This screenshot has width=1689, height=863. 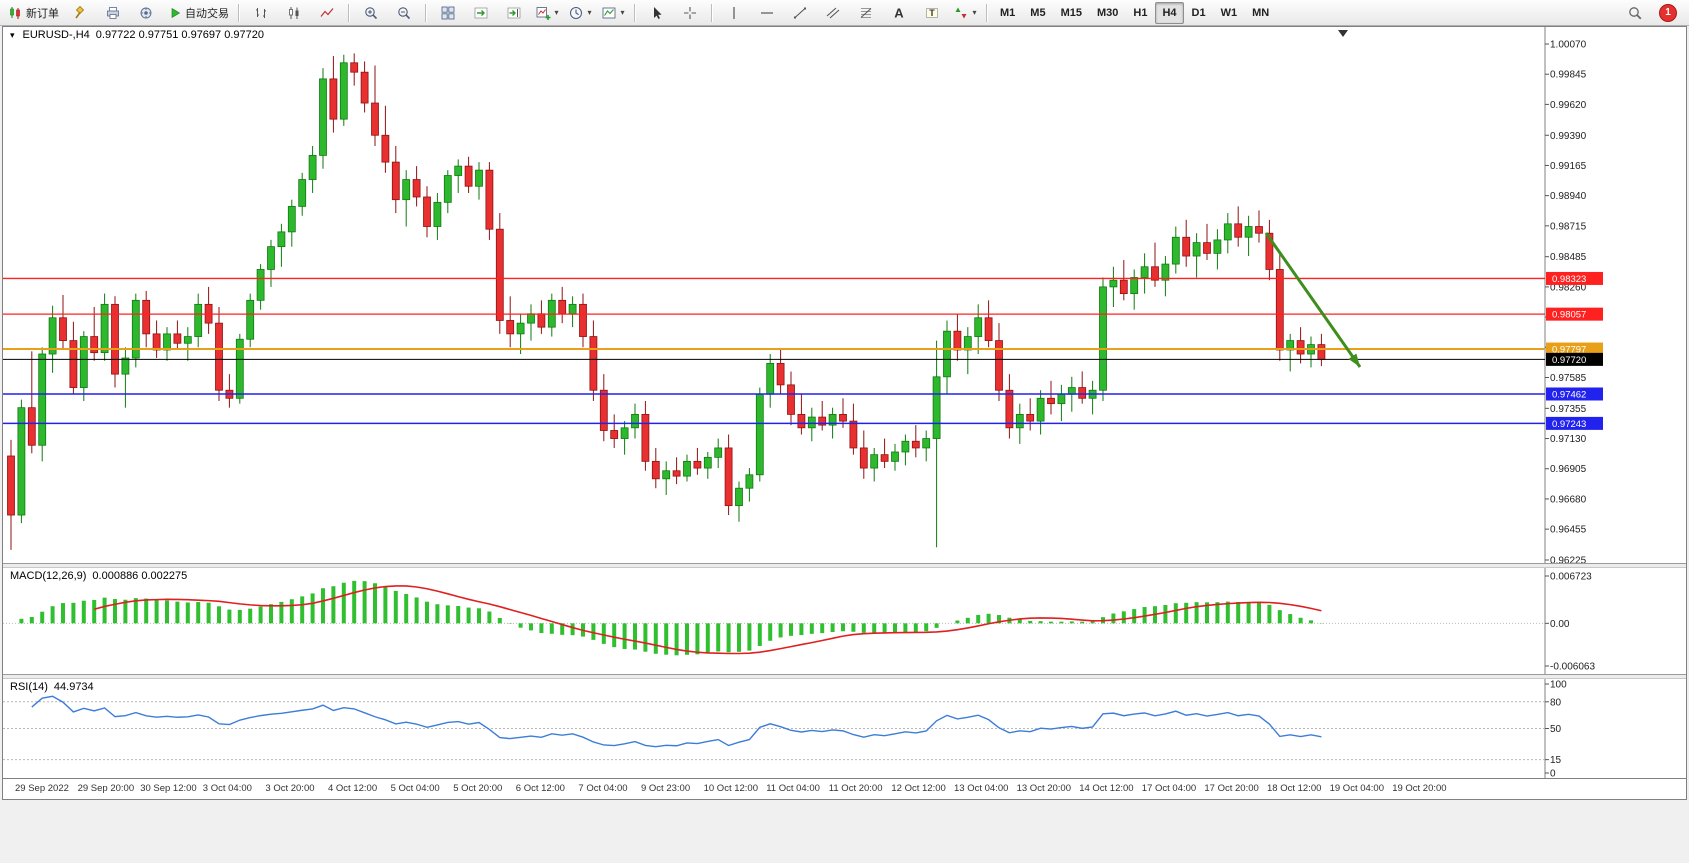 I want to click on channel-button, so click(x=833, y=13).